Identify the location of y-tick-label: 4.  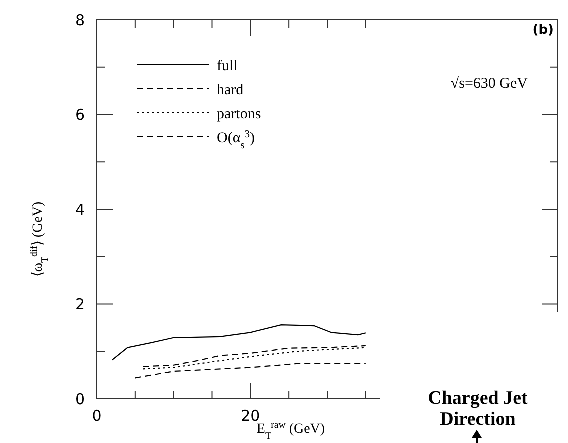
(80, 209).